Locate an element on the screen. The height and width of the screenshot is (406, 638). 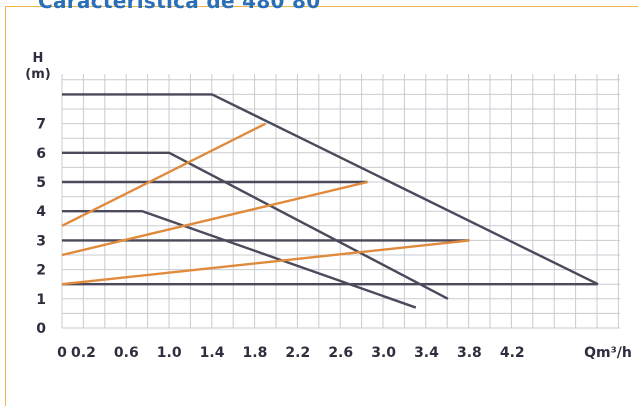
x-tick-label: 2.6 is located at coordinates (340, 353).